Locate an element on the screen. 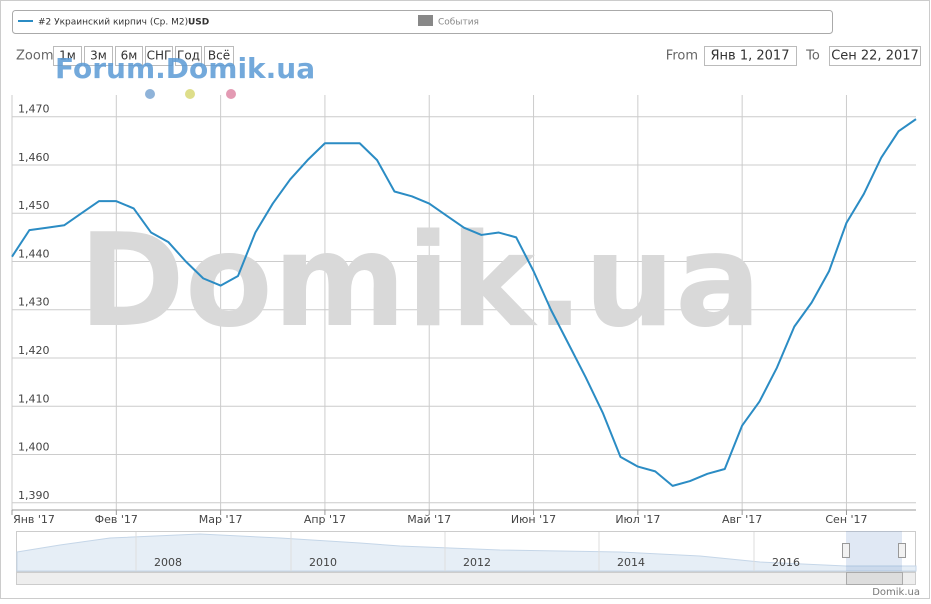  x-tick-label: Июн '17 is located at coordinates (533, 519).